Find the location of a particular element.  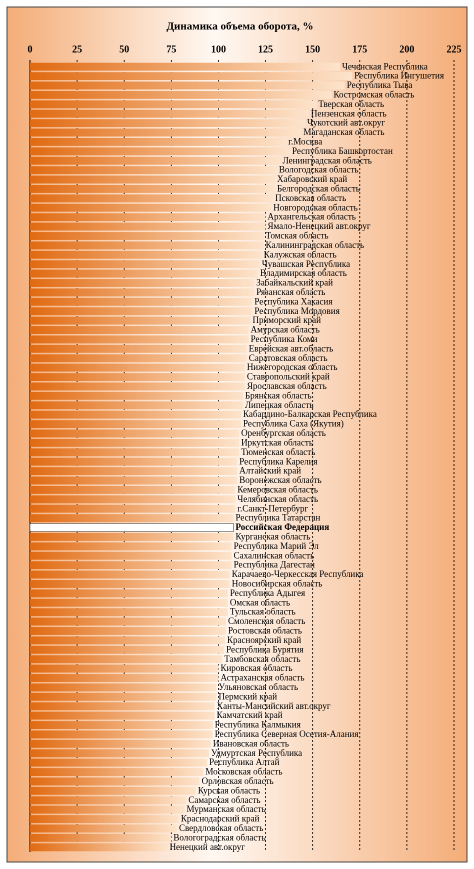

bar-label: Нижегородская область is located at coordinates (292, 367).